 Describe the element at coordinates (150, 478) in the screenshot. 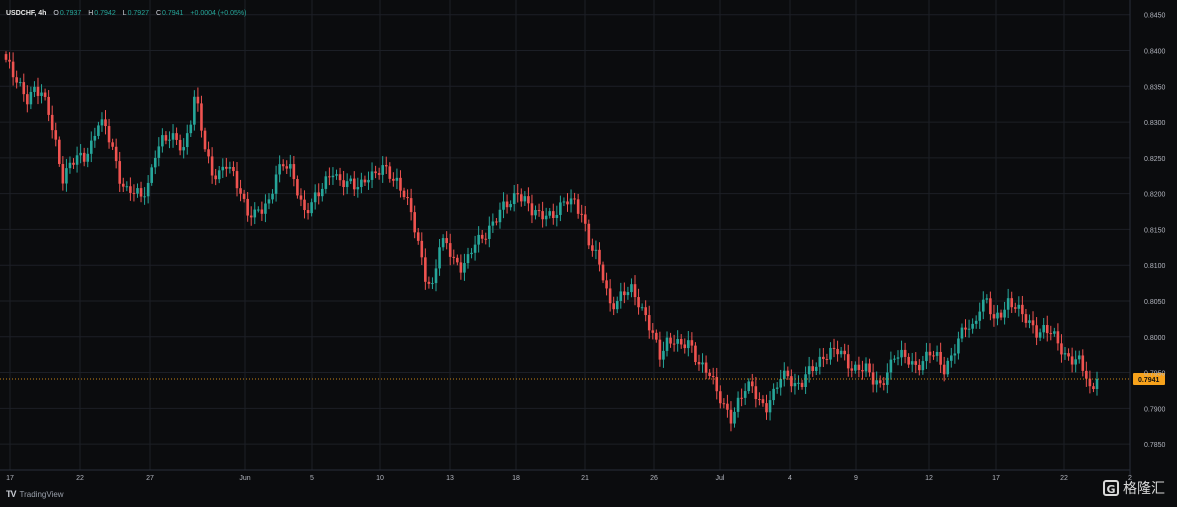

I see `x-tick-label: 27` at that location.